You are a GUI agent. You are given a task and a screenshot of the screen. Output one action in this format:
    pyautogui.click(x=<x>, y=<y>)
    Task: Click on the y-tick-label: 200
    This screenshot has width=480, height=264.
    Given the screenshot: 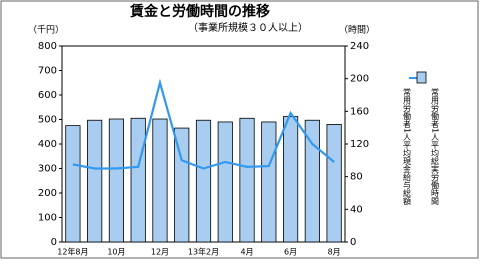 What is the action you would take?
    pyautogui.click(x=47, y=193)
    